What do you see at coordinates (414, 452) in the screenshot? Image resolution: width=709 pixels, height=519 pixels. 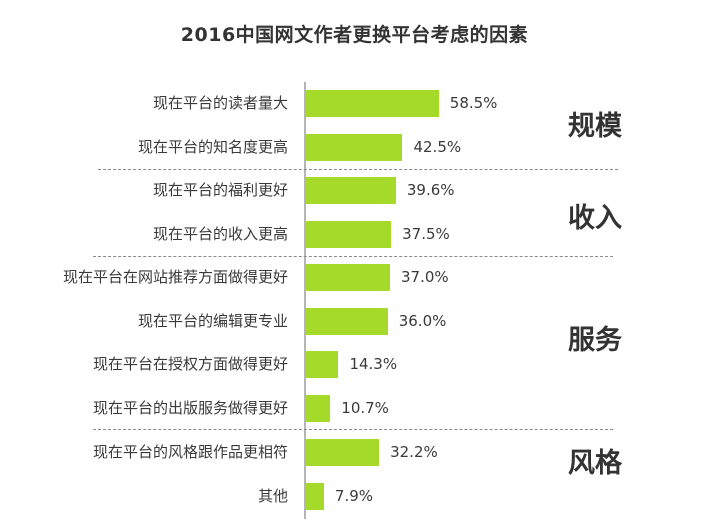 I see `value-label: 32.2%` at bounding box center [414, 452].